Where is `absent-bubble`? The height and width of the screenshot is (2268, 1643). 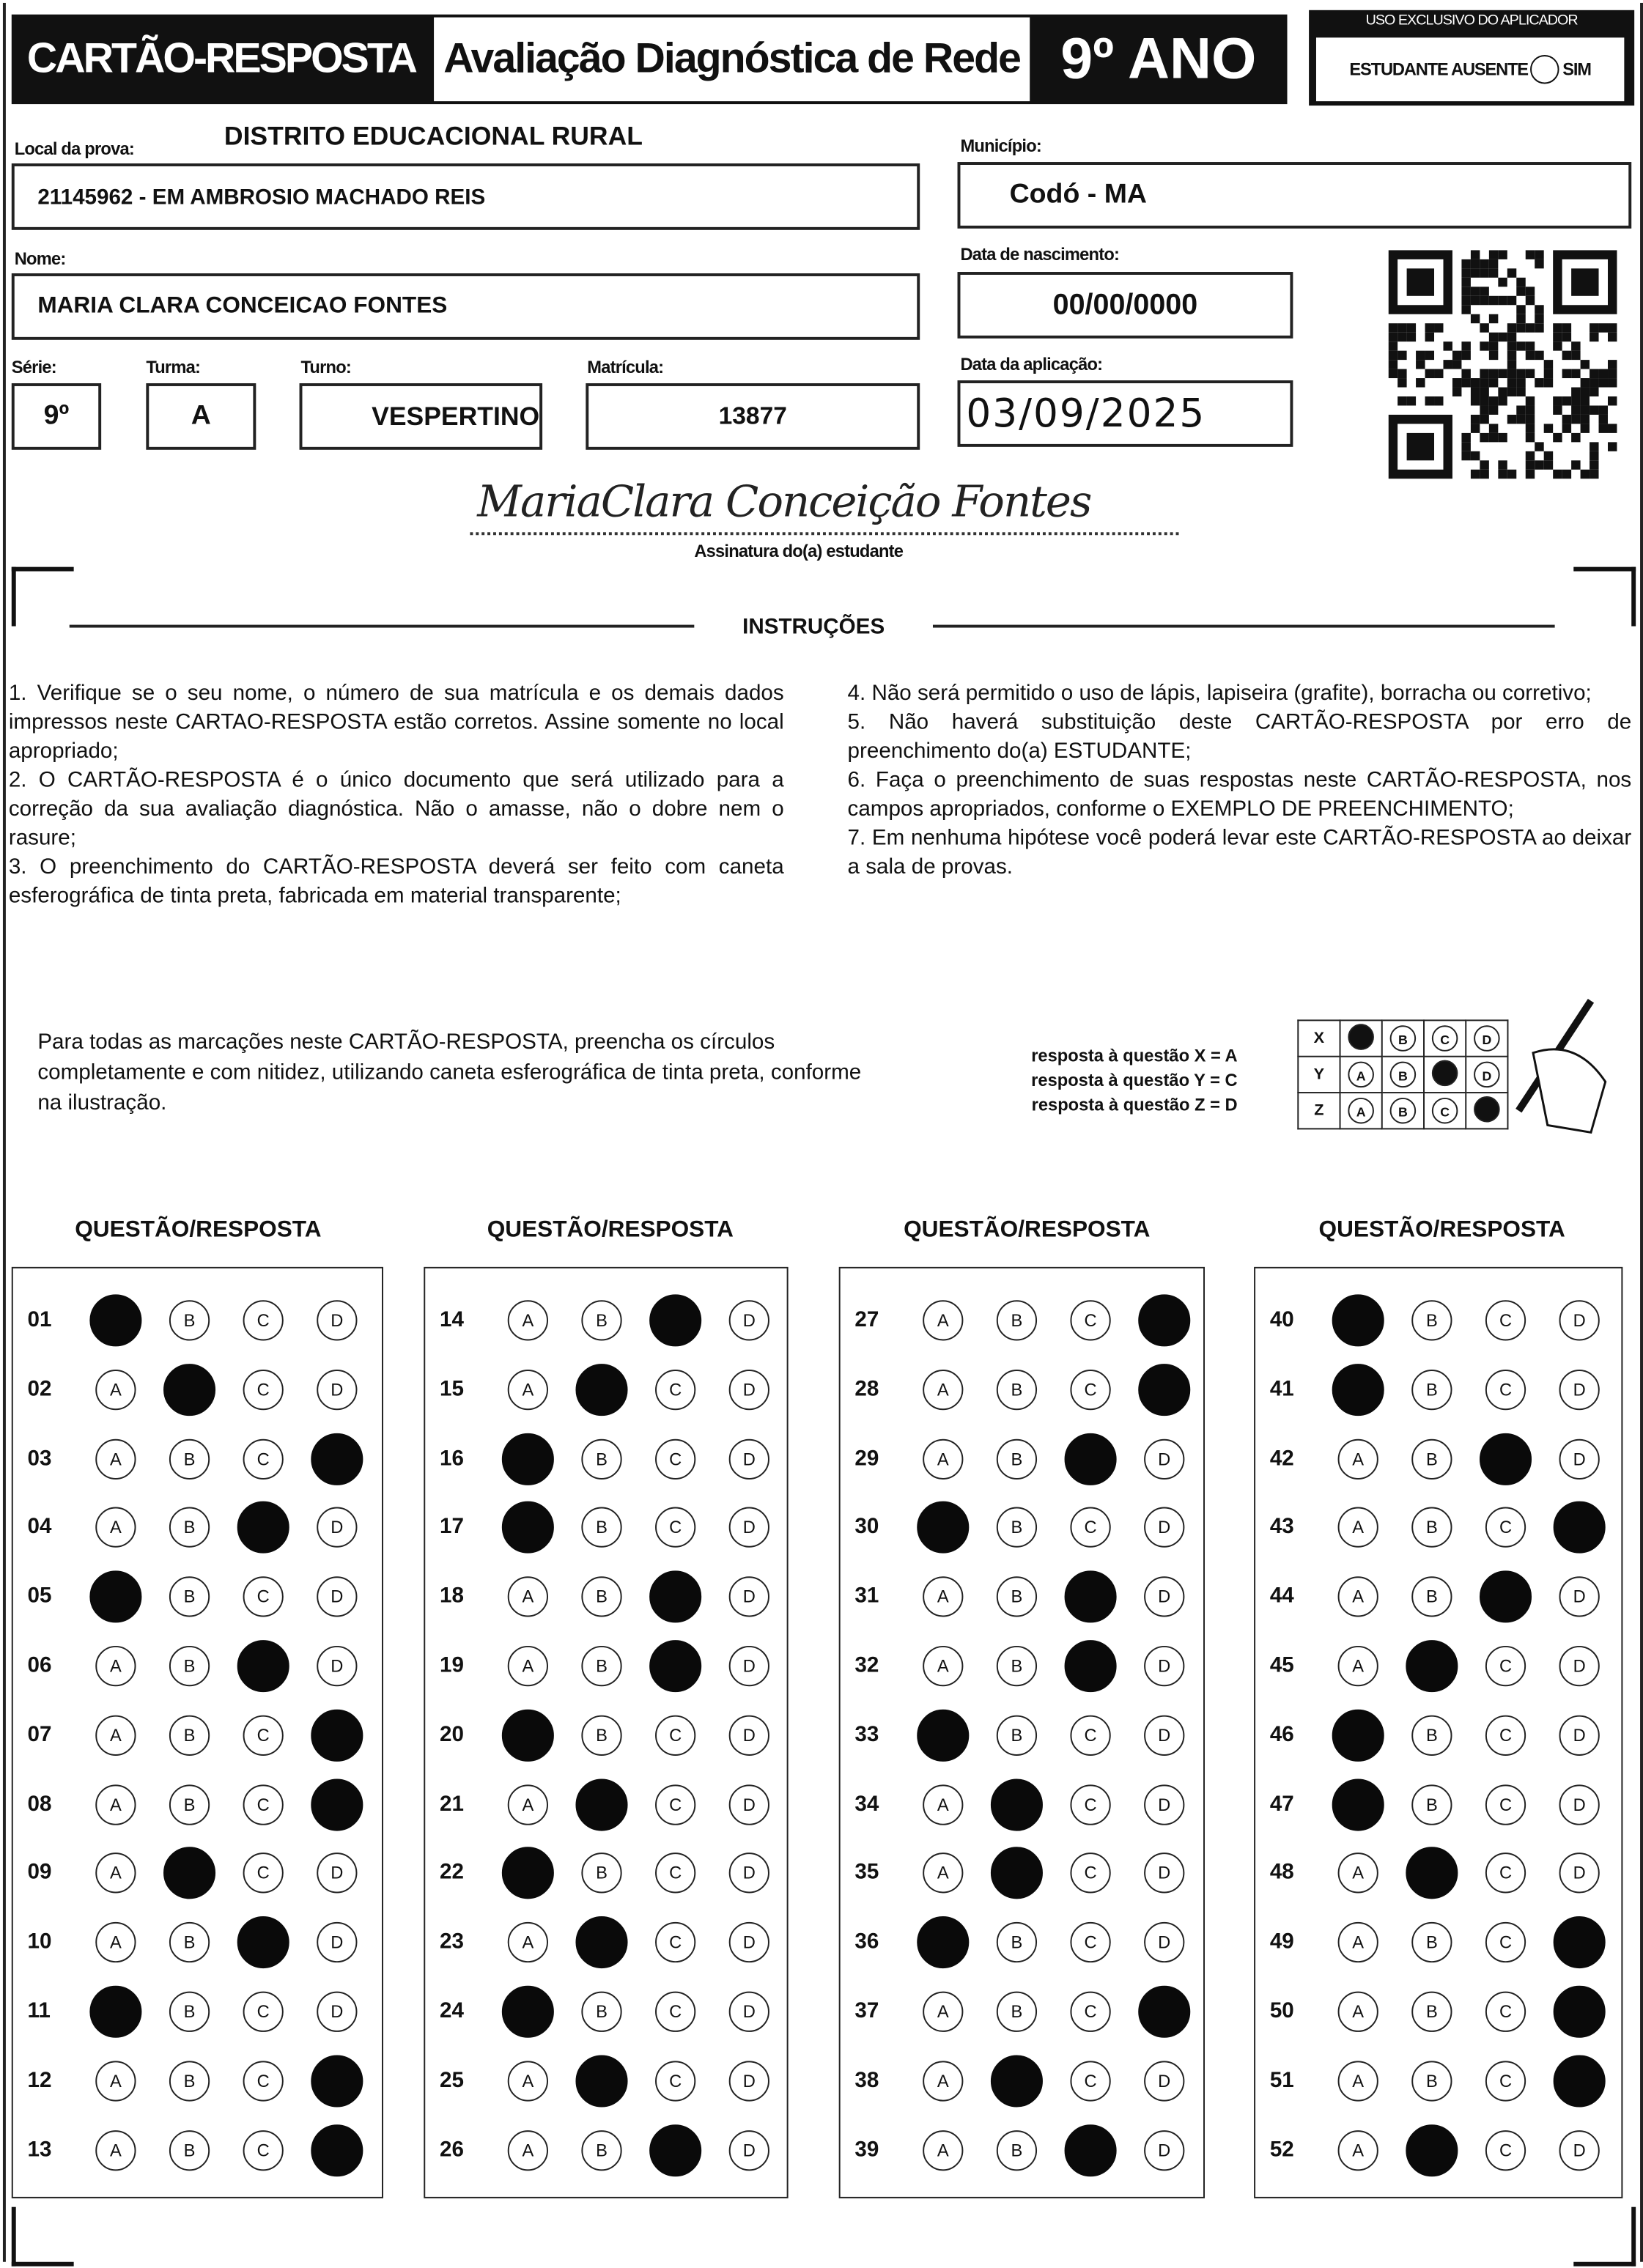 absent-bubble is located at coordinates (1545, 69).